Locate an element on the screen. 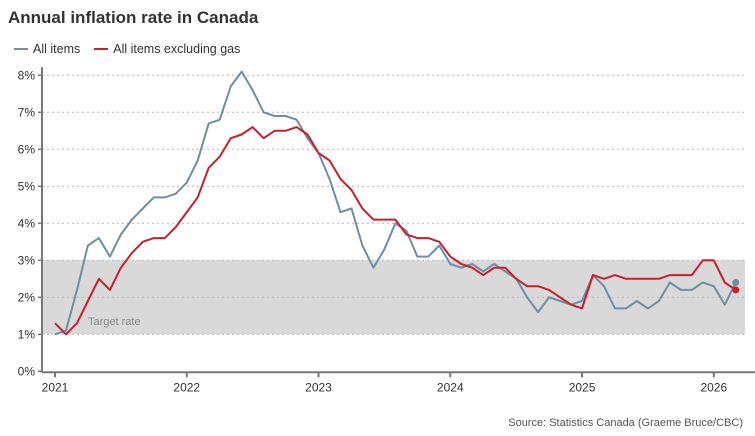 This screenshot has width=755, height=436. legend-item-excluding-gas: All items excluding gas is located at coordinates (167, 49).